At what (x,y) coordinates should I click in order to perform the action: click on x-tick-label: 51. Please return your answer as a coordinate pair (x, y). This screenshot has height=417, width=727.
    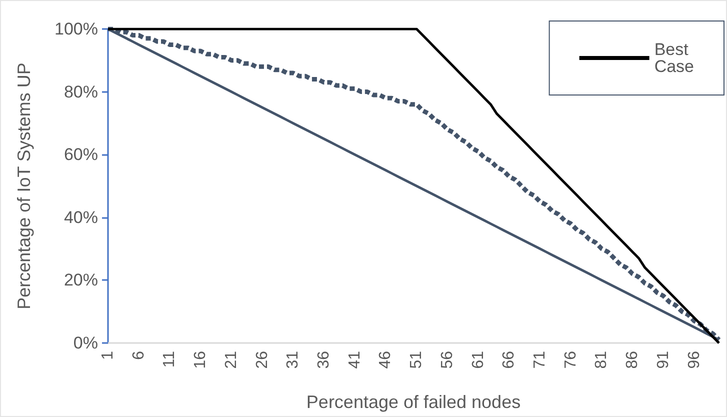
    Looking at the image, I should click on (417, 359).